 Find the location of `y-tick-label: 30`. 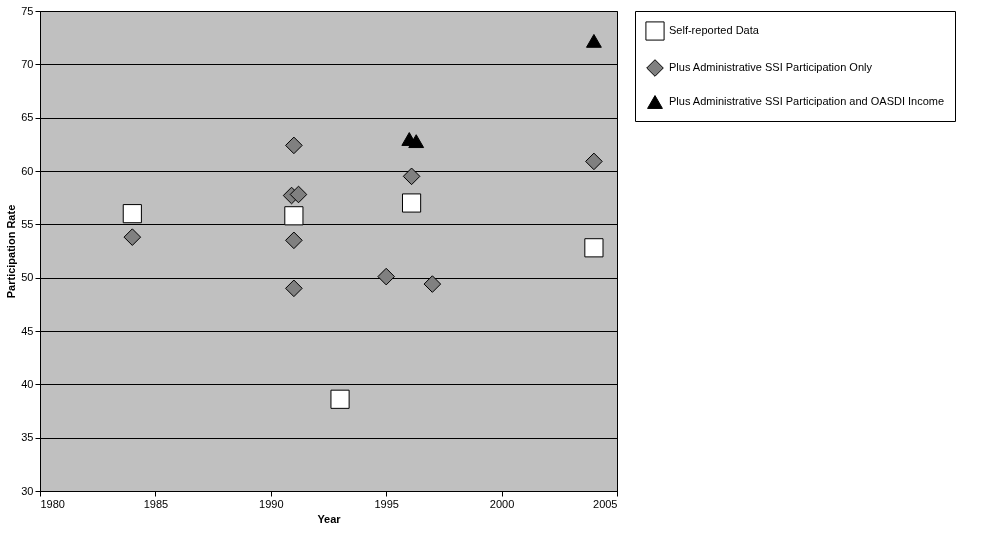

y-tick-label: 30 is located at coordinates (27, 490).